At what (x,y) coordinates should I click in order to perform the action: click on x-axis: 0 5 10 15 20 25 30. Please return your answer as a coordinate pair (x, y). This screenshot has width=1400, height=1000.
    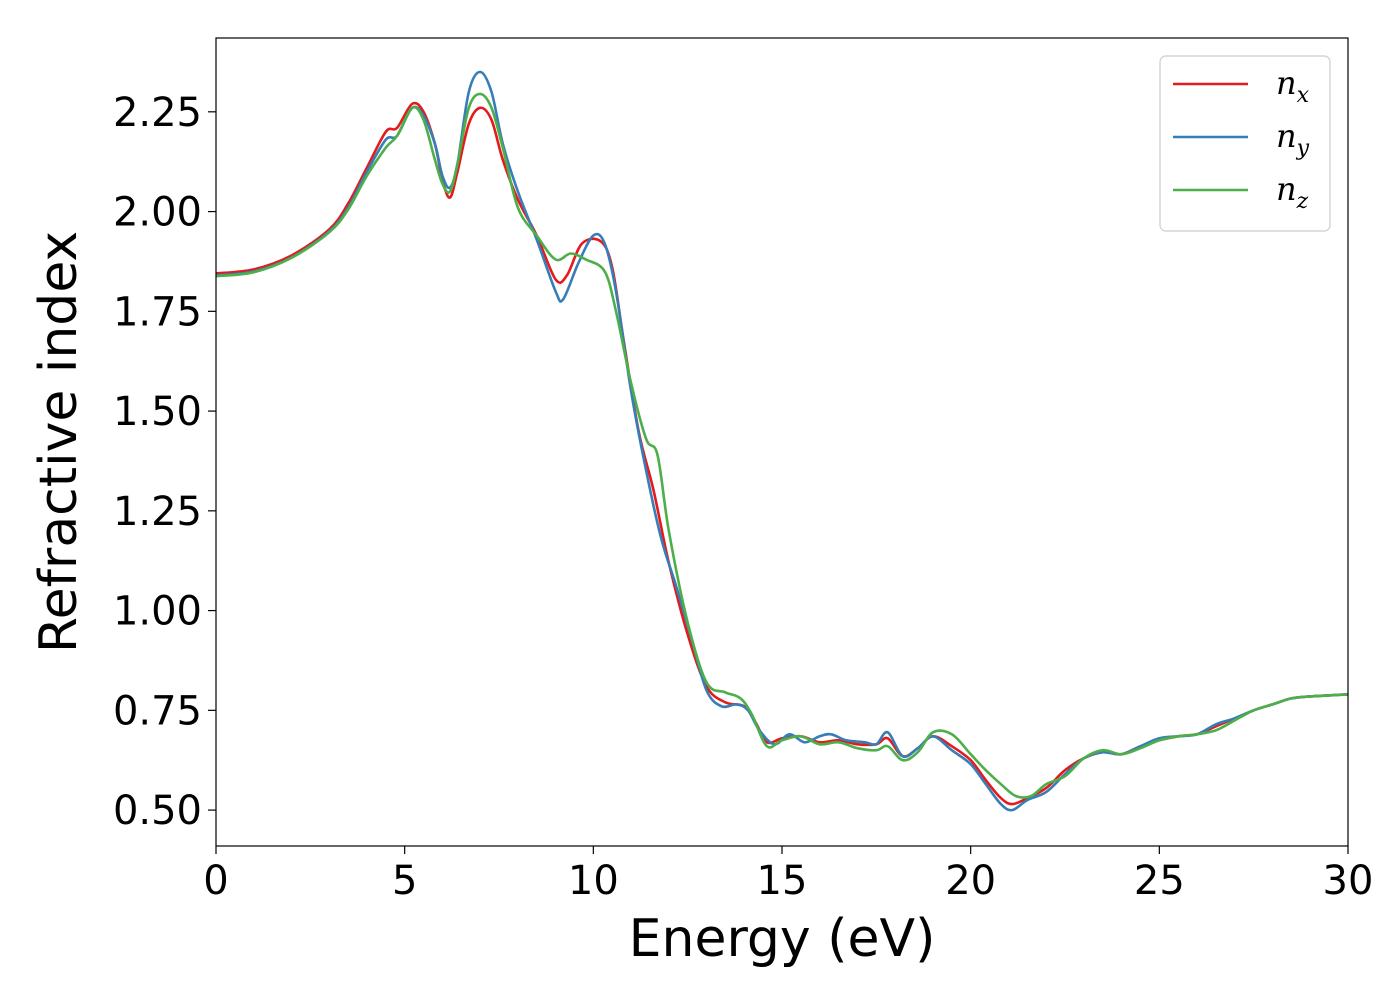
    Looking at the image, I should click on (788, 875).